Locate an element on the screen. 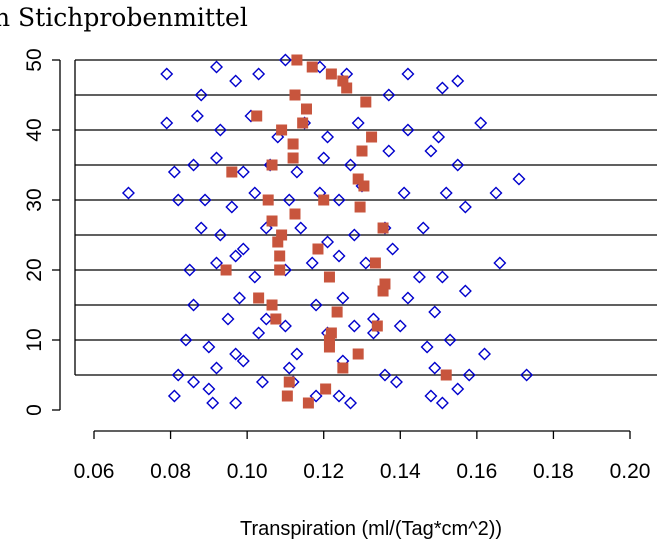 Image resolution: width=657 pixels, height=550 pixels. chart-title: n Stichprobenmittel is located at coordinates (124, 17).